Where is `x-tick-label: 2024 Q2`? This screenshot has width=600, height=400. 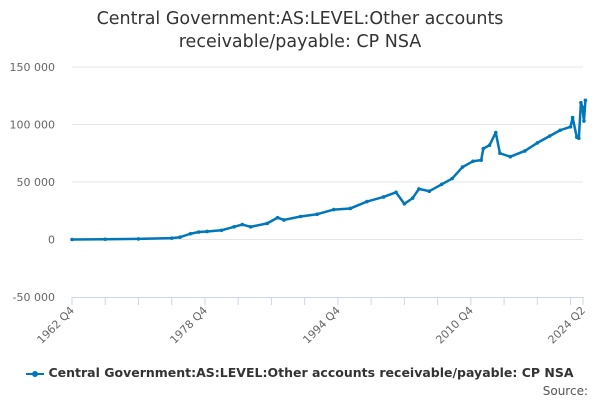
x-tick-label: 2024 Q2 is located at coordinates (567, 325).